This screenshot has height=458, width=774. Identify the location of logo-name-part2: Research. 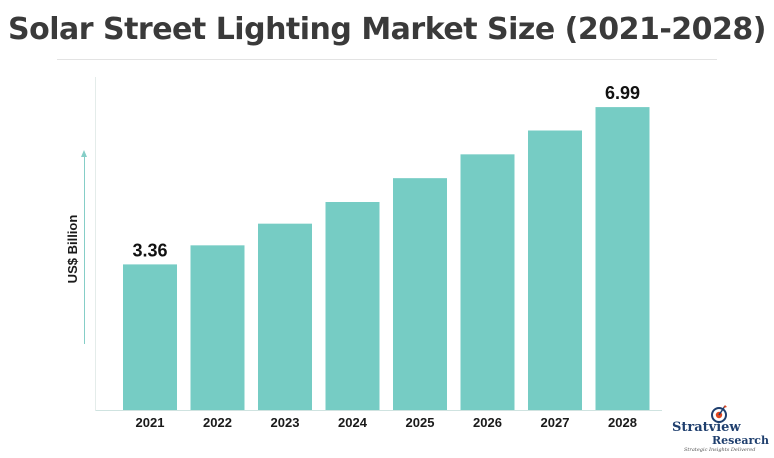
(740, 440).